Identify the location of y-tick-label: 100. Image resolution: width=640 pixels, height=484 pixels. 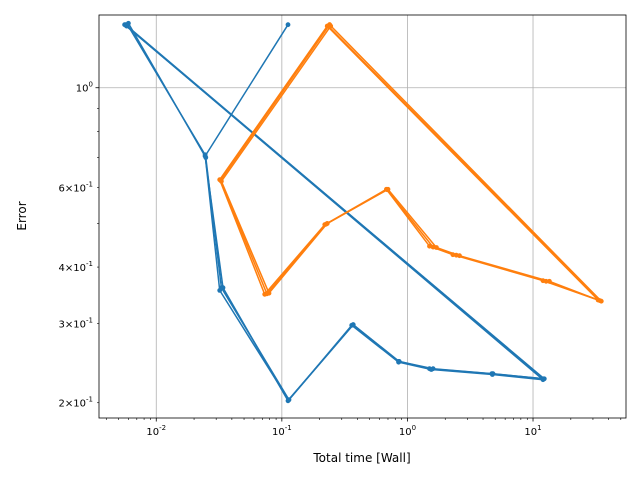
(84, 88).